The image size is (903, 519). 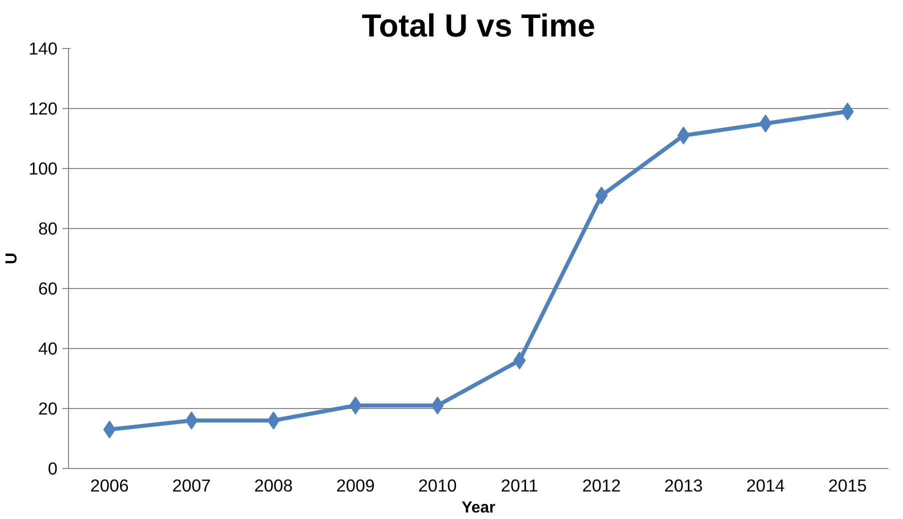 What do you see at coordinates (48, 348) in the screenshot?
I see `y-tick-label: 40` at bounding box center [48, 348].